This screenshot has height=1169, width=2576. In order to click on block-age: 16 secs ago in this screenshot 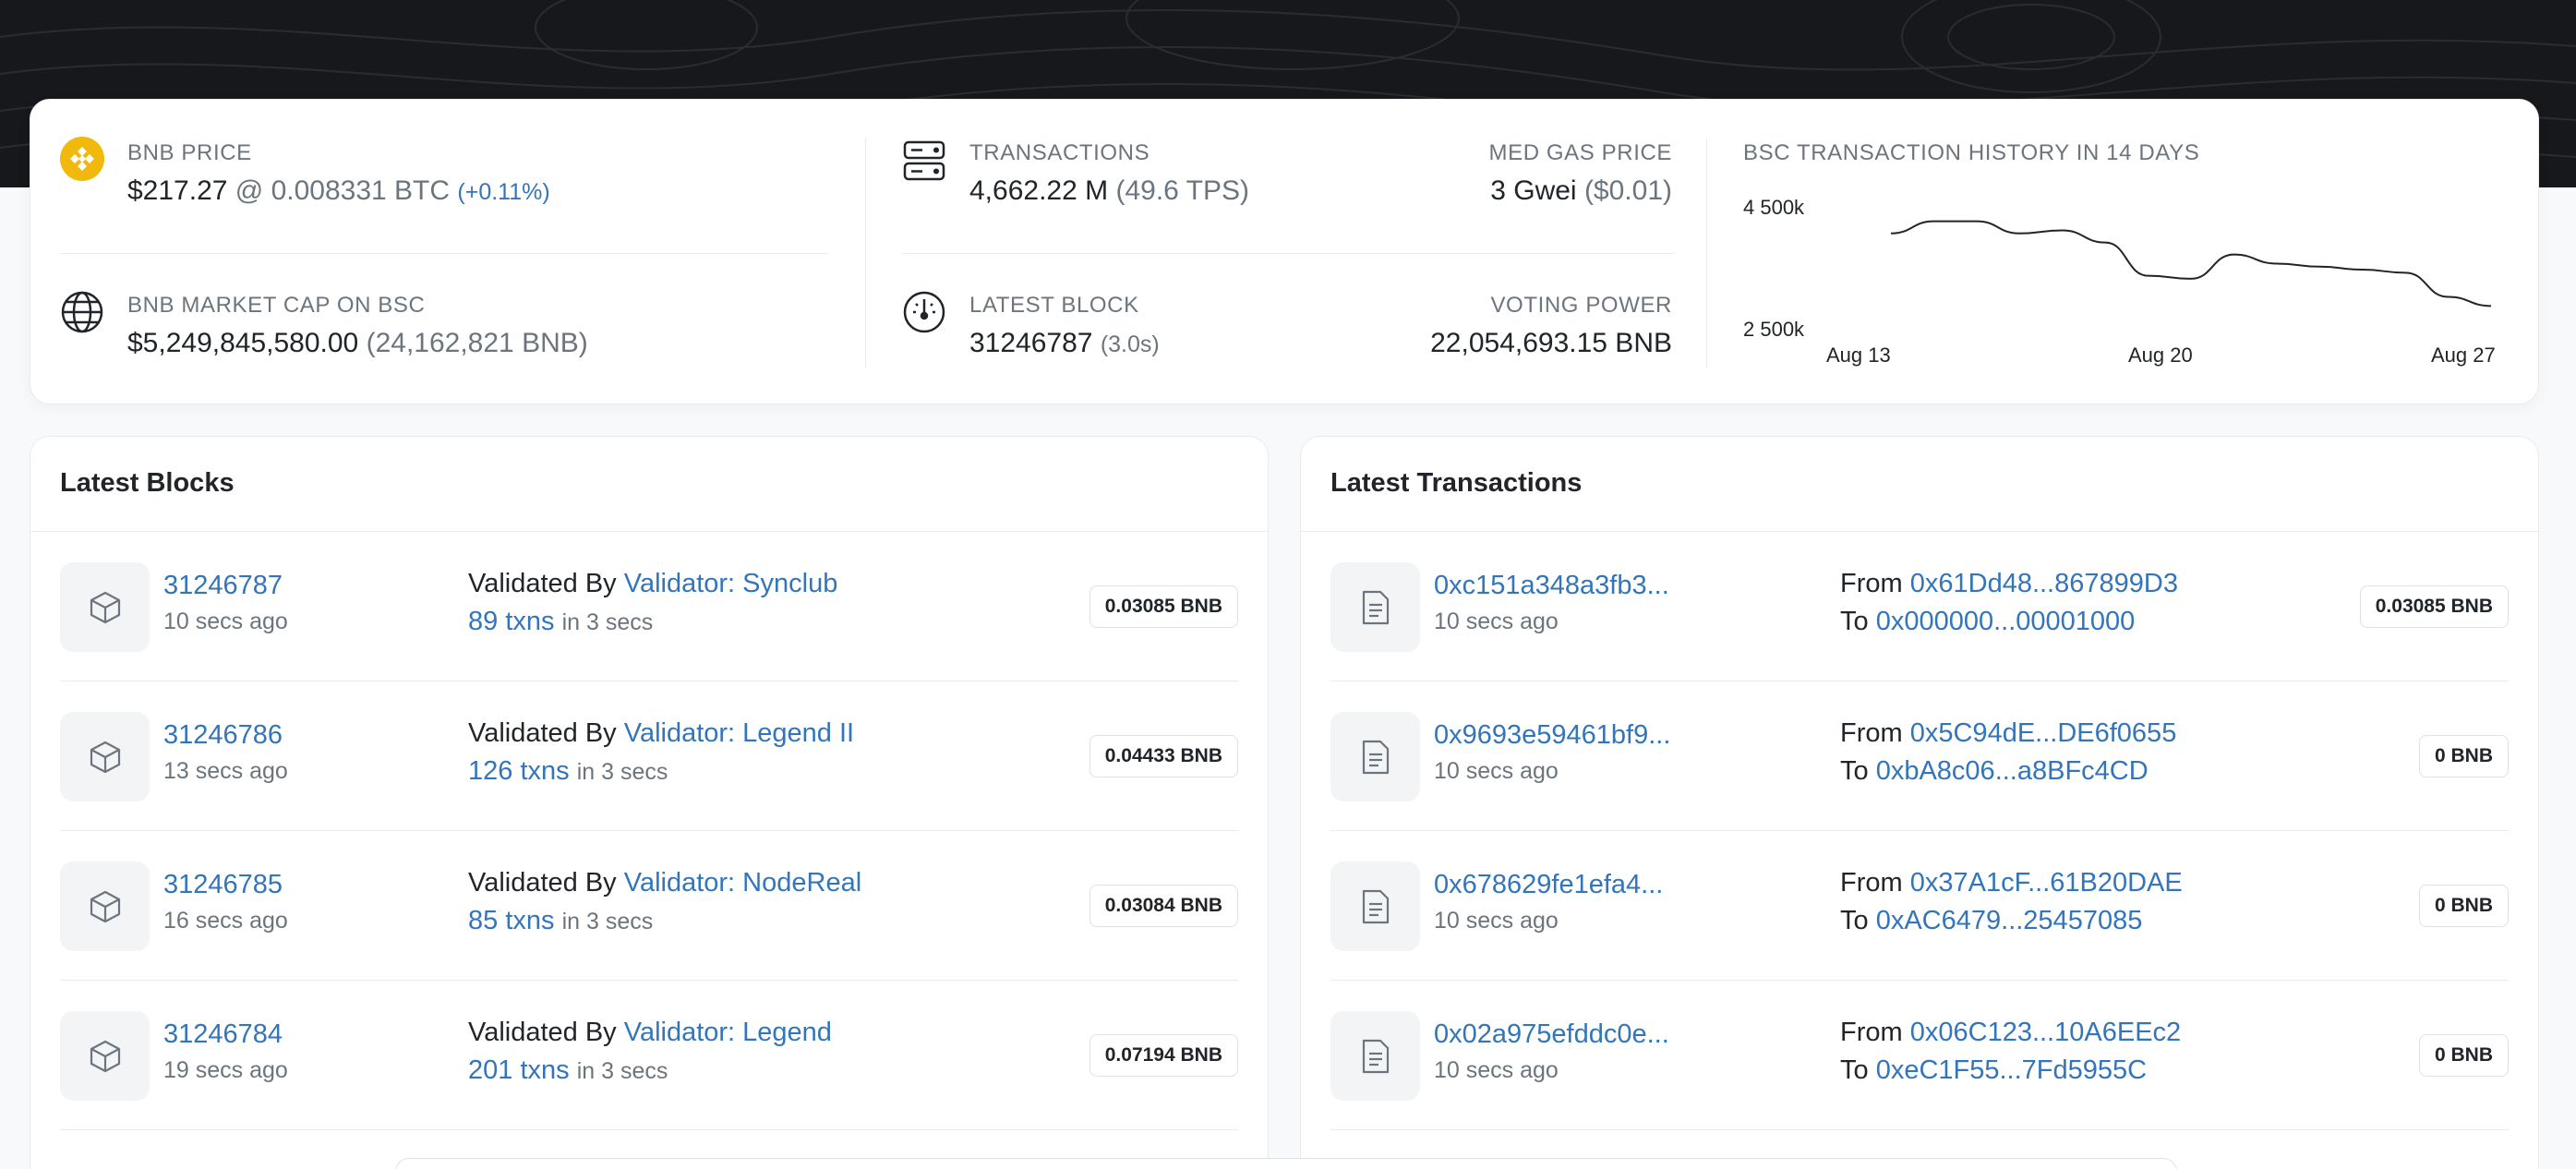, I will do `click(225, 921)`.